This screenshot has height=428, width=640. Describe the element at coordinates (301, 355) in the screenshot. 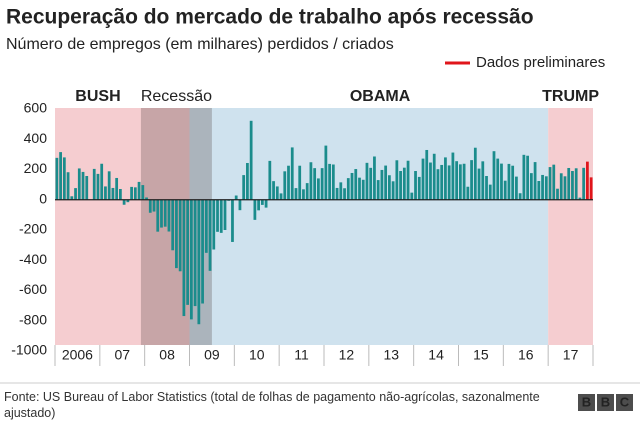

I see `x-tick-label: 11` at that location.